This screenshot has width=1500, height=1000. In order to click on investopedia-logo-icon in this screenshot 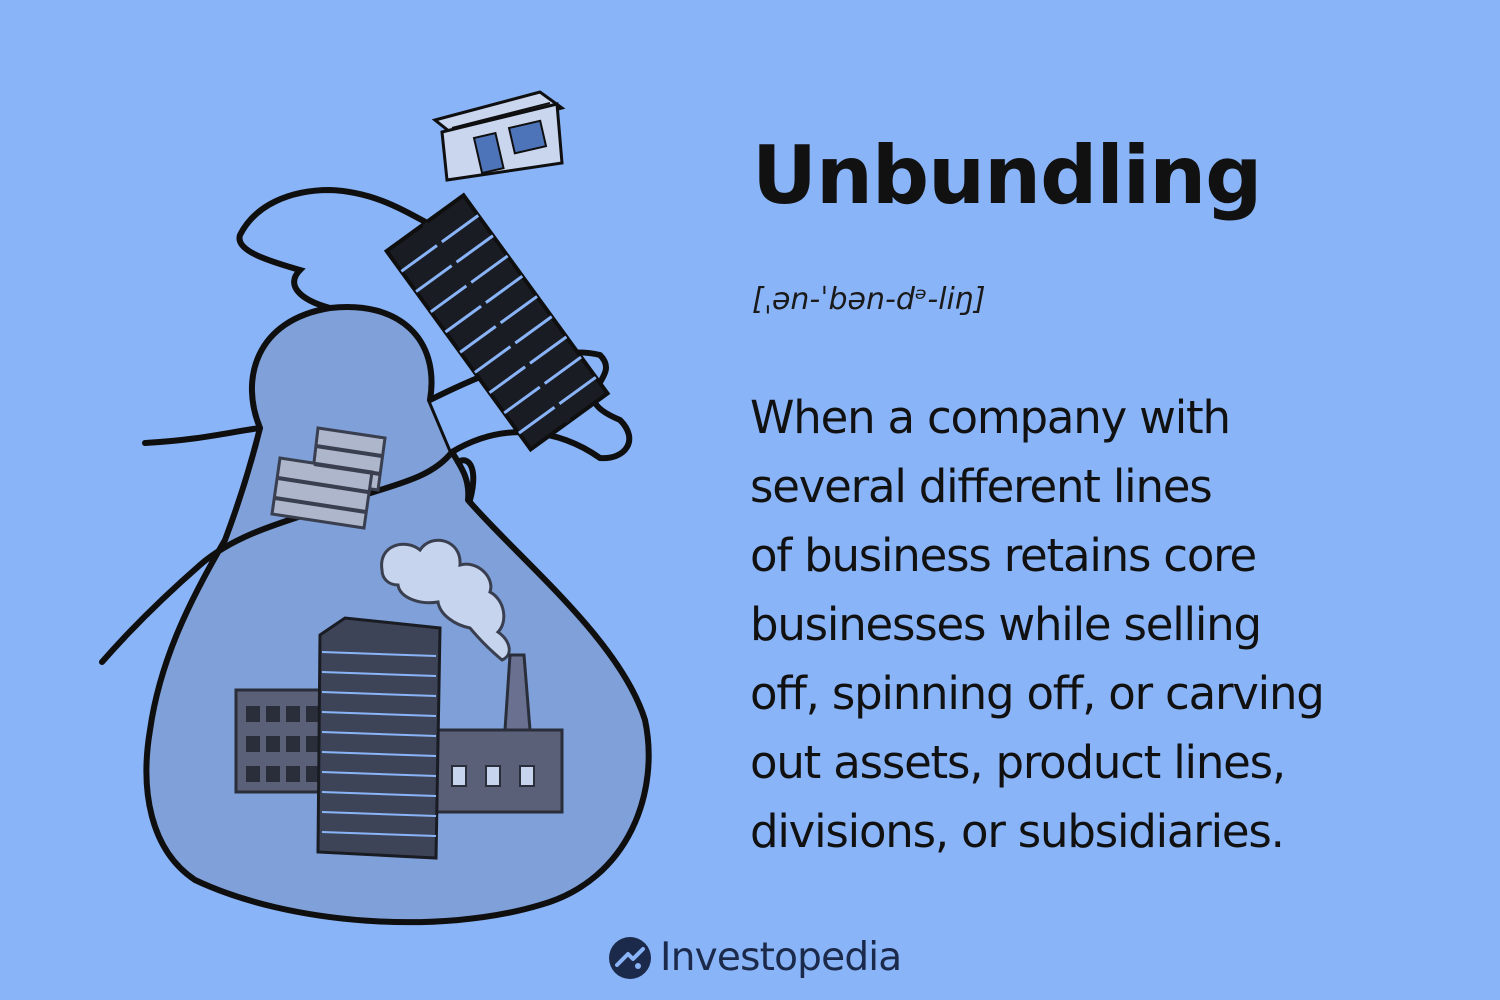, I will do `click(630, 958)`.